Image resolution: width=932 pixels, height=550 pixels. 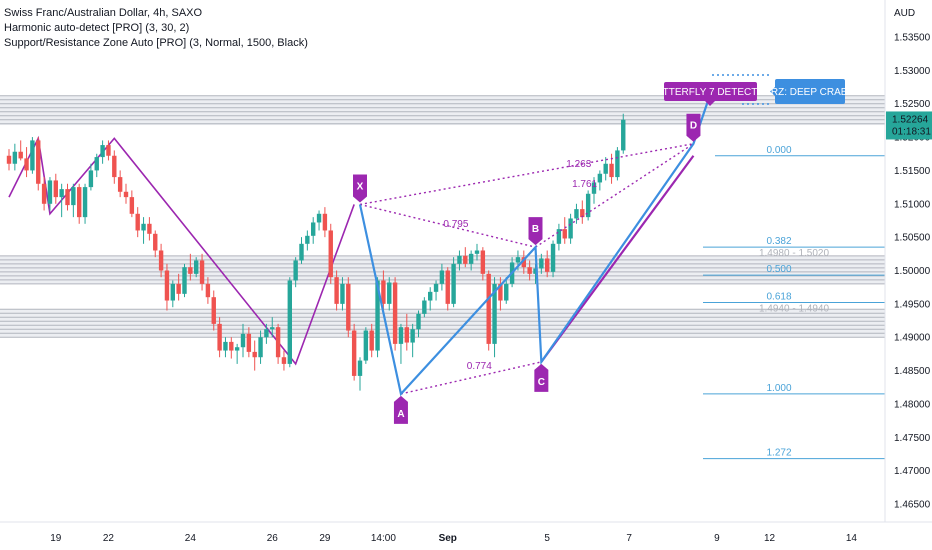 What do you see at coordinates (778, 297) in the screenshot?
I see `fib-label-0.618: 0.618` at bounding box center [778, 297].